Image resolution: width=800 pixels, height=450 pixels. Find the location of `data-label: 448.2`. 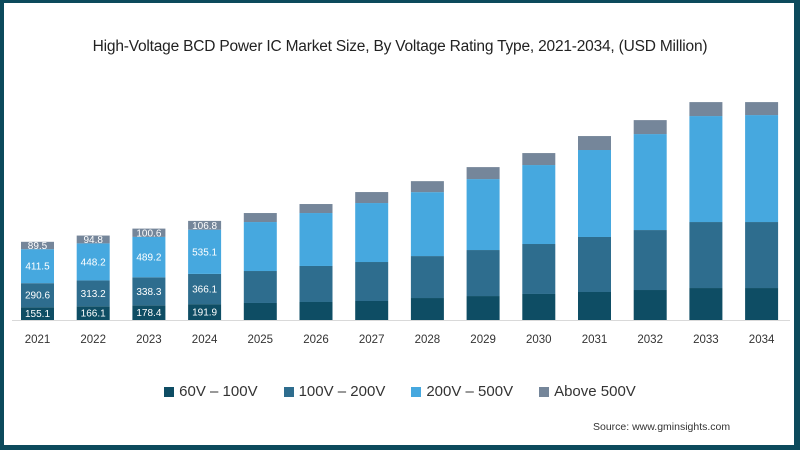

data-label: 448.2 is located at coordinates (93, 262).